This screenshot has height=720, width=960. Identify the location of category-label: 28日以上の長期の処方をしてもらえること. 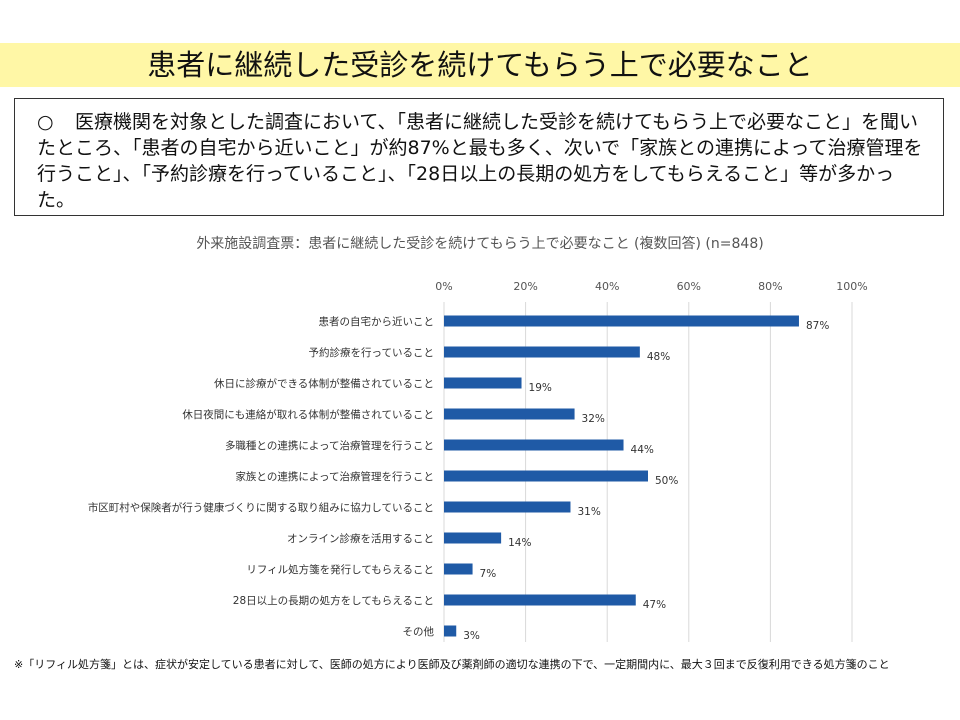
(333, 600).